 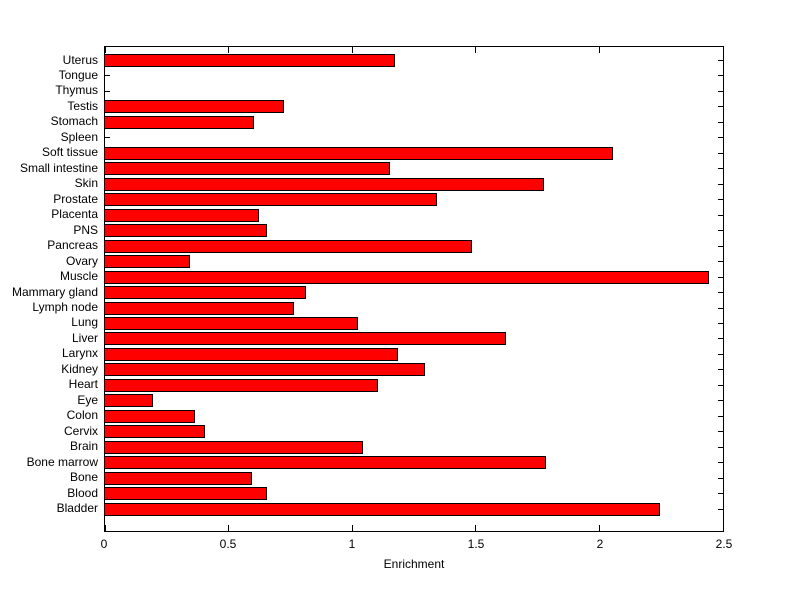 What do you see at coordinates (326, 463) in the screenshot?
I see `bar-bone-marrow` at bounding box center [326, 463].